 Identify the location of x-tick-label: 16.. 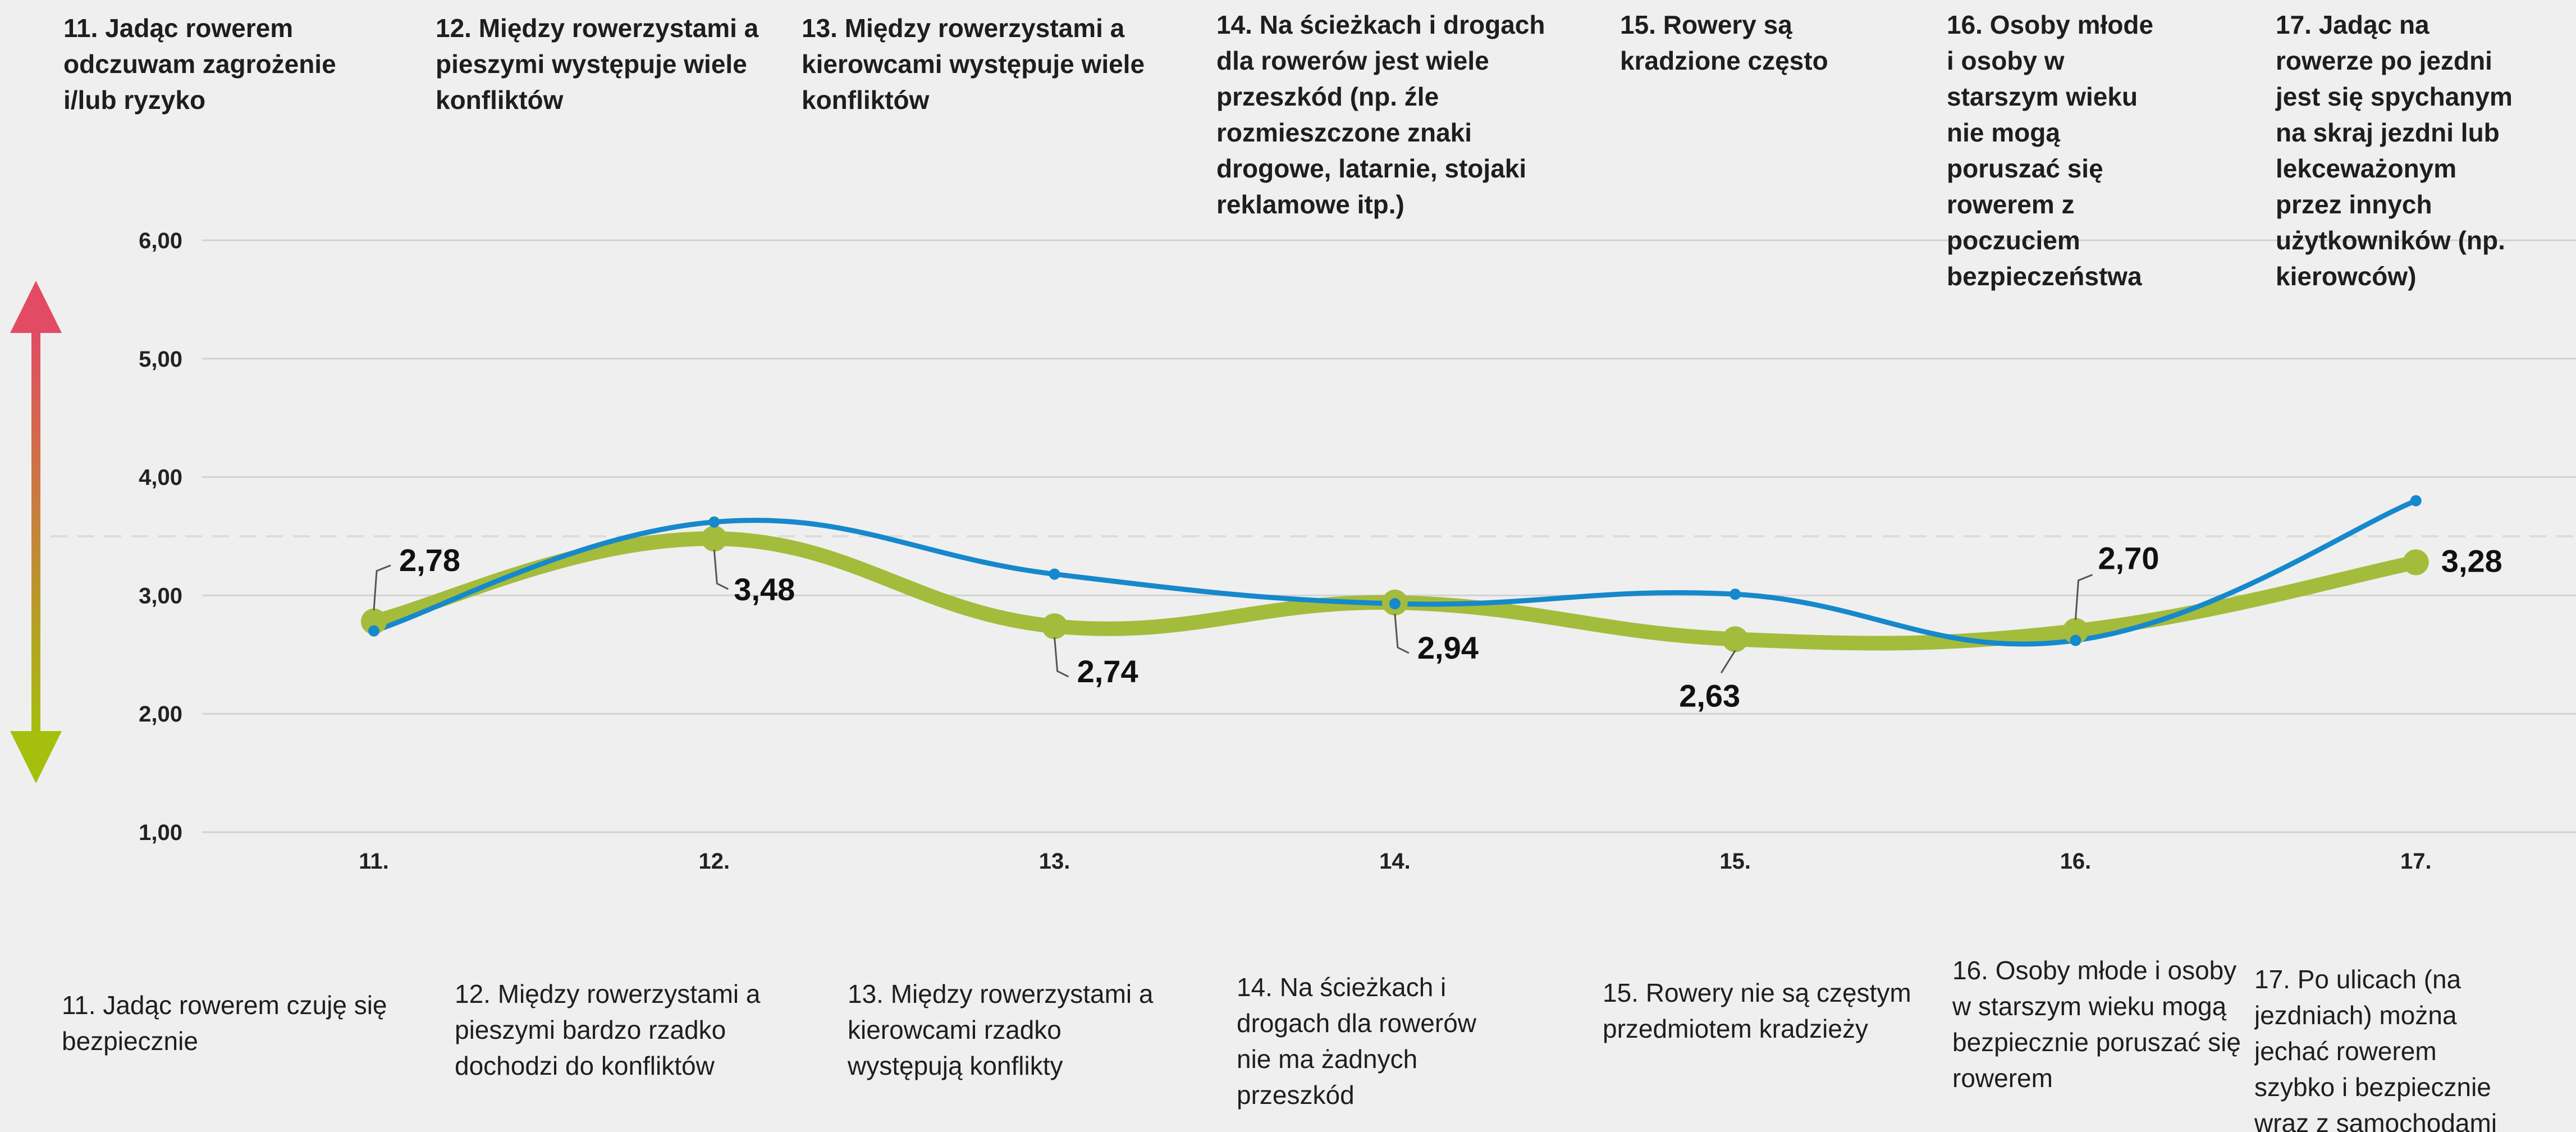
(2076, 861).